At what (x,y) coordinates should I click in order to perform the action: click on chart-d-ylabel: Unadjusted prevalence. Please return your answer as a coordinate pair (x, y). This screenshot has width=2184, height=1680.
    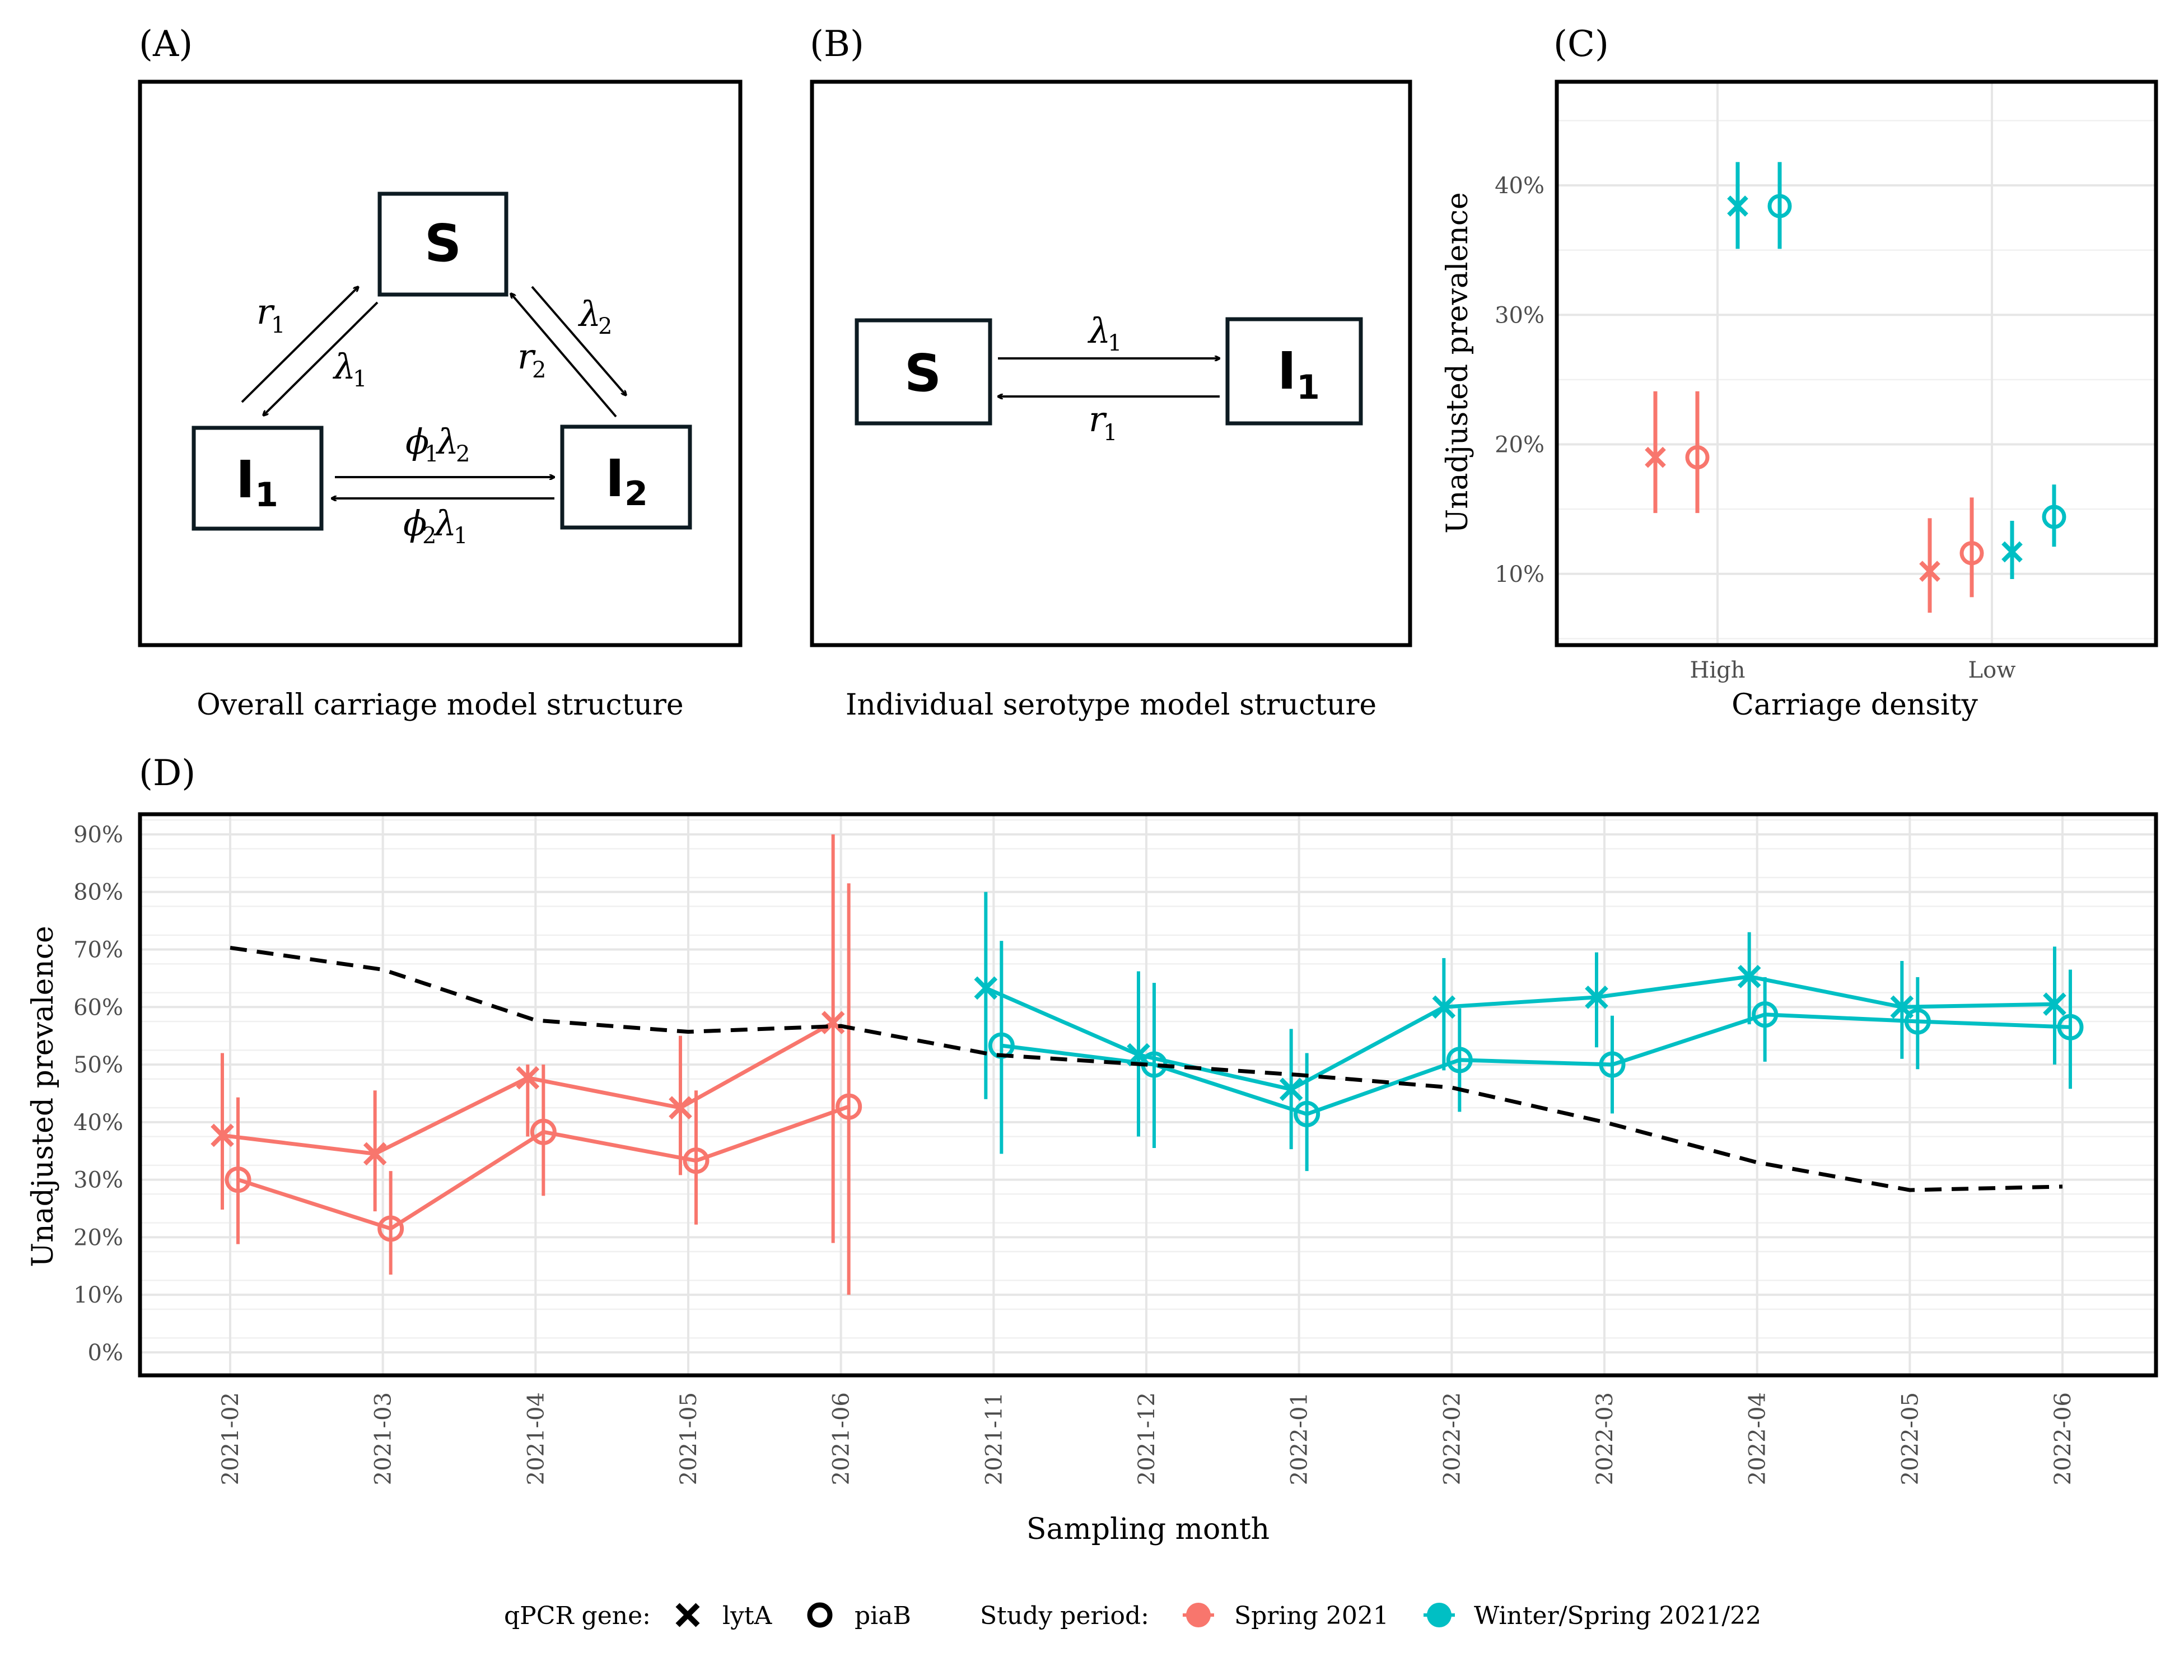
    Looking at the image, I should click on (43, 1097).